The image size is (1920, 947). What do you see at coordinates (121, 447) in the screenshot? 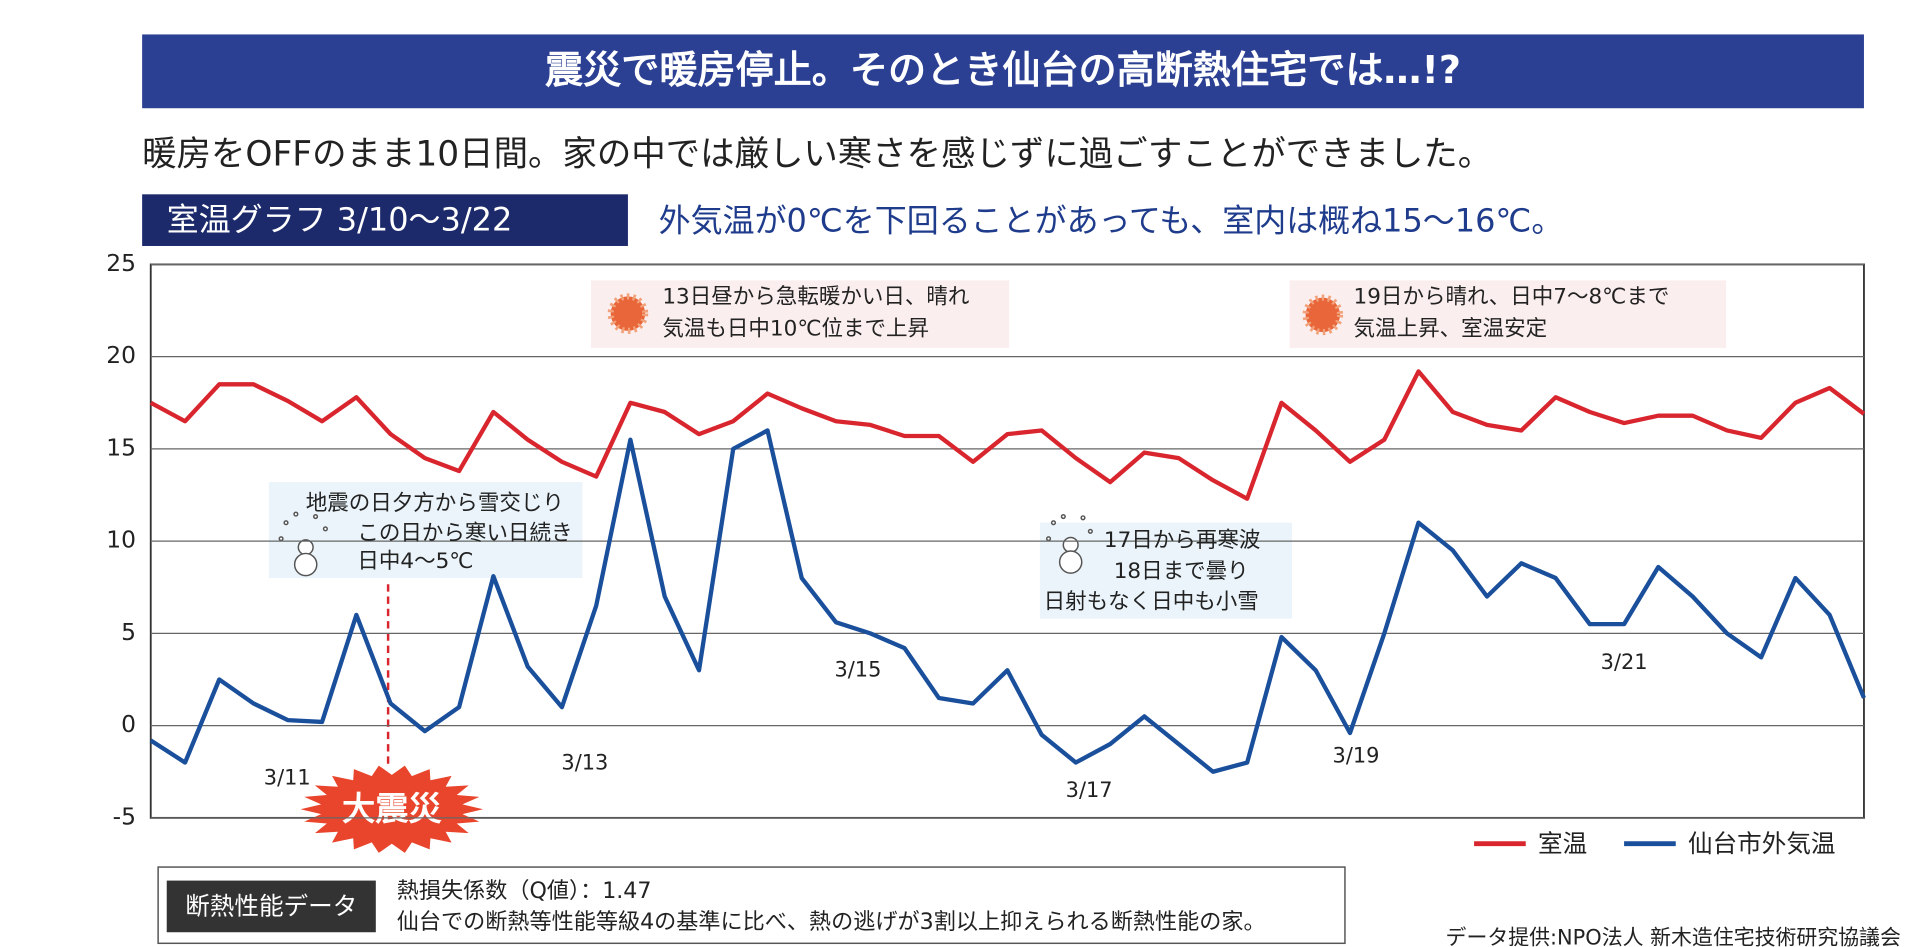
I see `y-tick-label: 15` at bounding box center [121, 447].